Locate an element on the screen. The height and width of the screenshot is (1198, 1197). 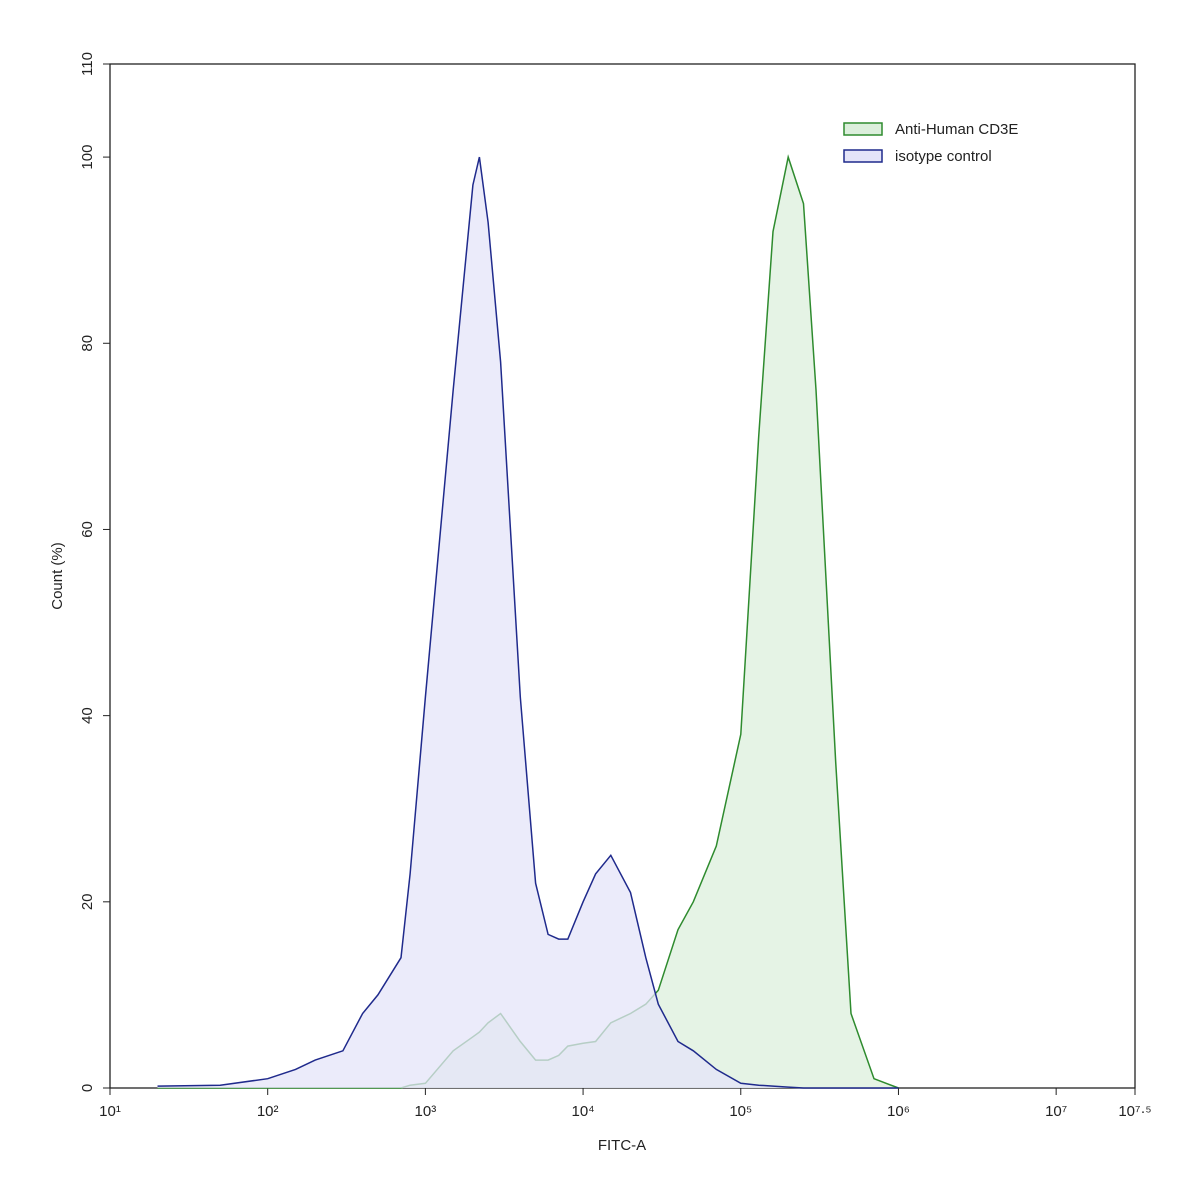
x-tick-label: 10³ is located at coordinates (426, 1111).